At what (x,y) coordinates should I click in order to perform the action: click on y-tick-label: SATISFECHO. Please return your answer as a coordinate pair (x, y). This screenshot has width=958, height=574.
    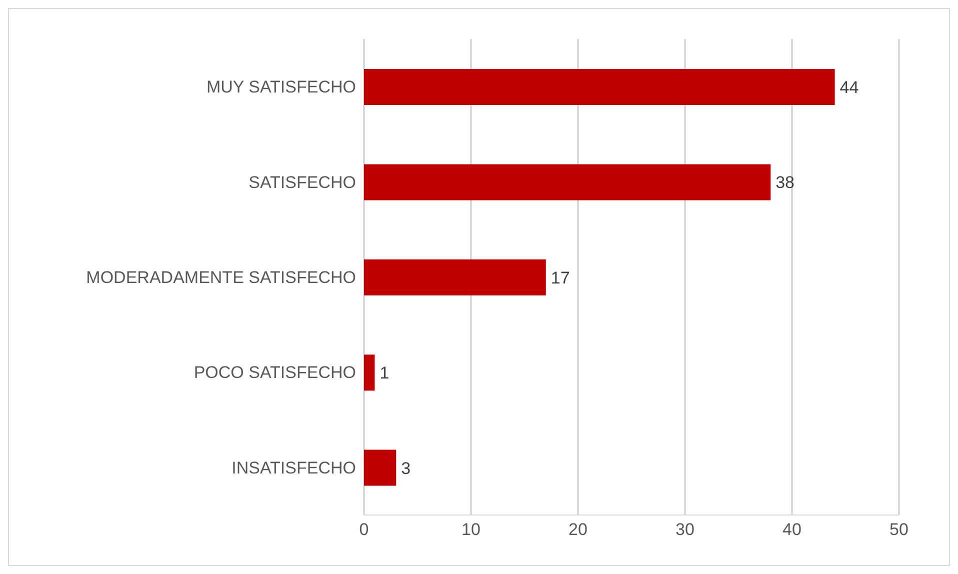
    Looking at the image, I should click on (302, 182).